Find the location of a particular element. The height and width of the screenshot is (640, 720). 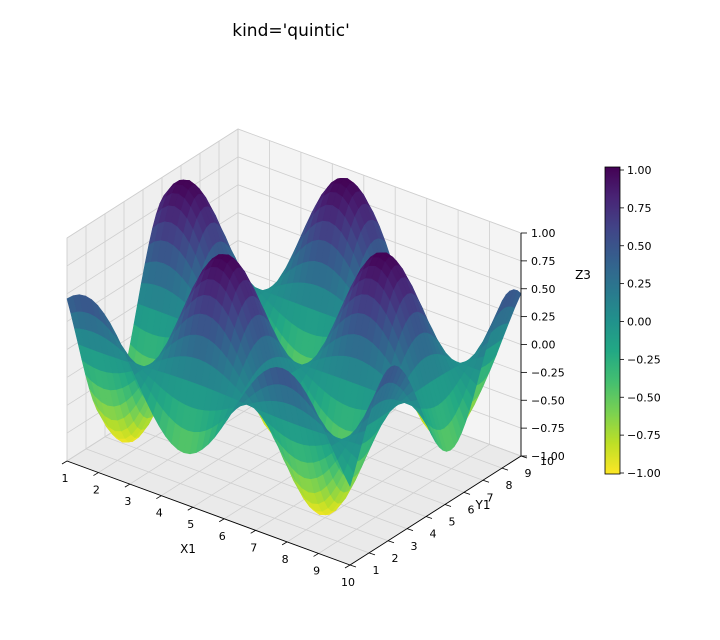

x-tick-label: 7 is located at coordinates (253, 547).